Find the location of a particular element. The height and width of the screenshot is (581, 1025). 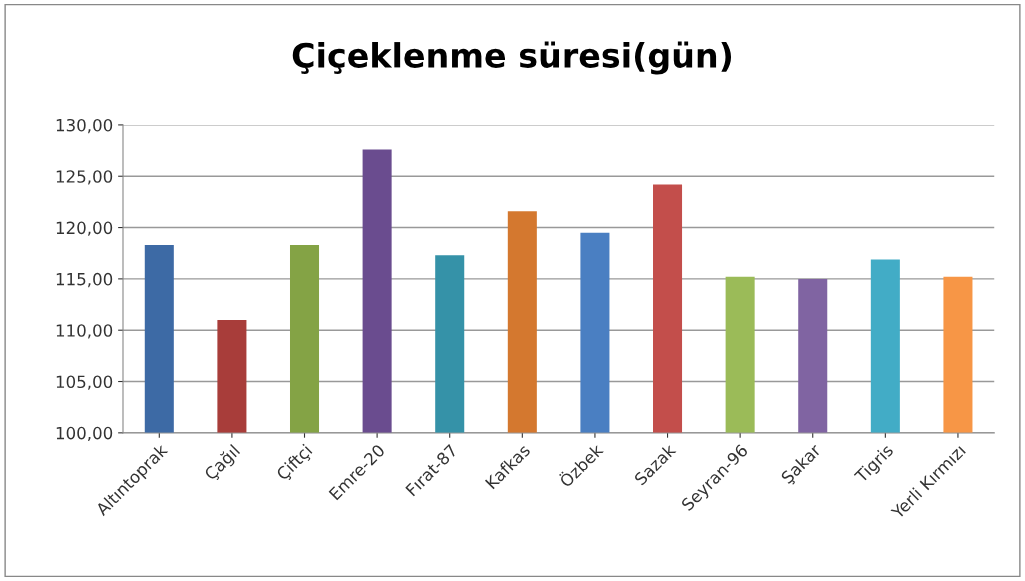

y-tick-label: 120,00 is located at coordinates (84, 228).